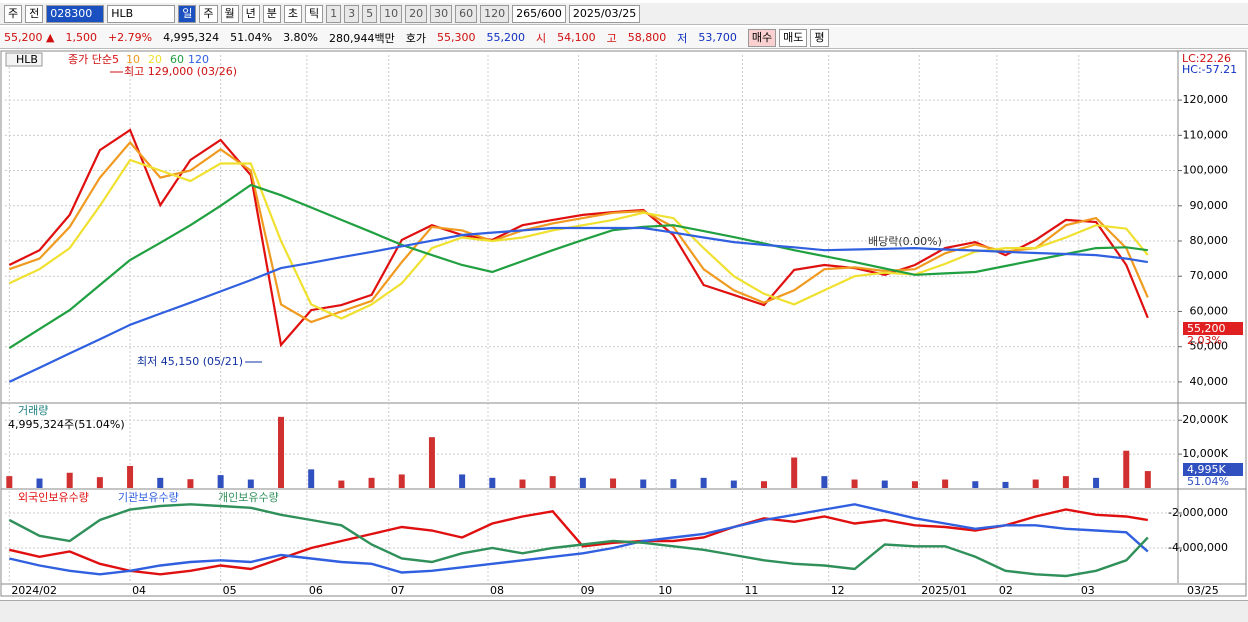  What do you see at coordinates (229, 13) in the screenshot?
I see `toolbar-item: 월` at bounding box center [229, 13].